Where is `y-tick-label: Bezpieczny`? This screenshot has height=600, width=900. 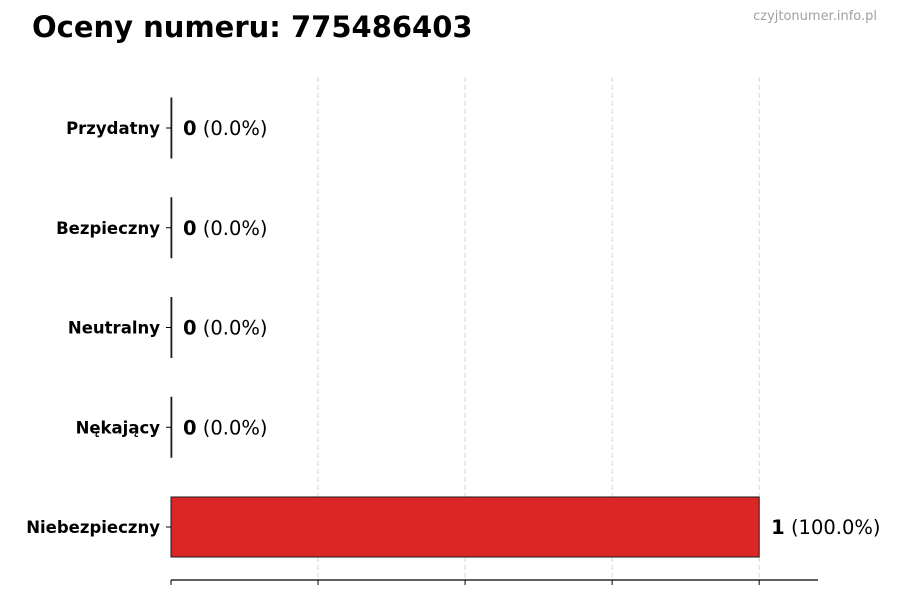
y-tick-label: Bezpieczny is located at coordinates (108, 228).